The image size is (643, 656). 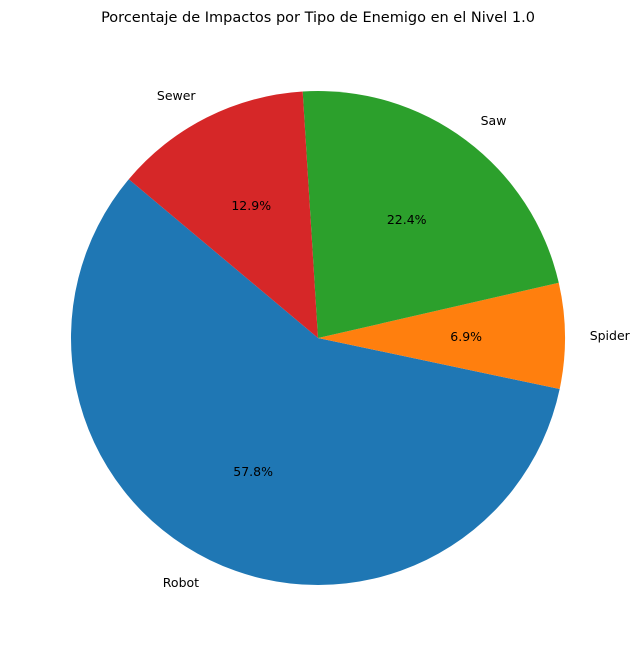 What do you see at coordinates (442, 336) in the screenshot?
I see `pie-slice-spider` at bounding box center [442, 336].